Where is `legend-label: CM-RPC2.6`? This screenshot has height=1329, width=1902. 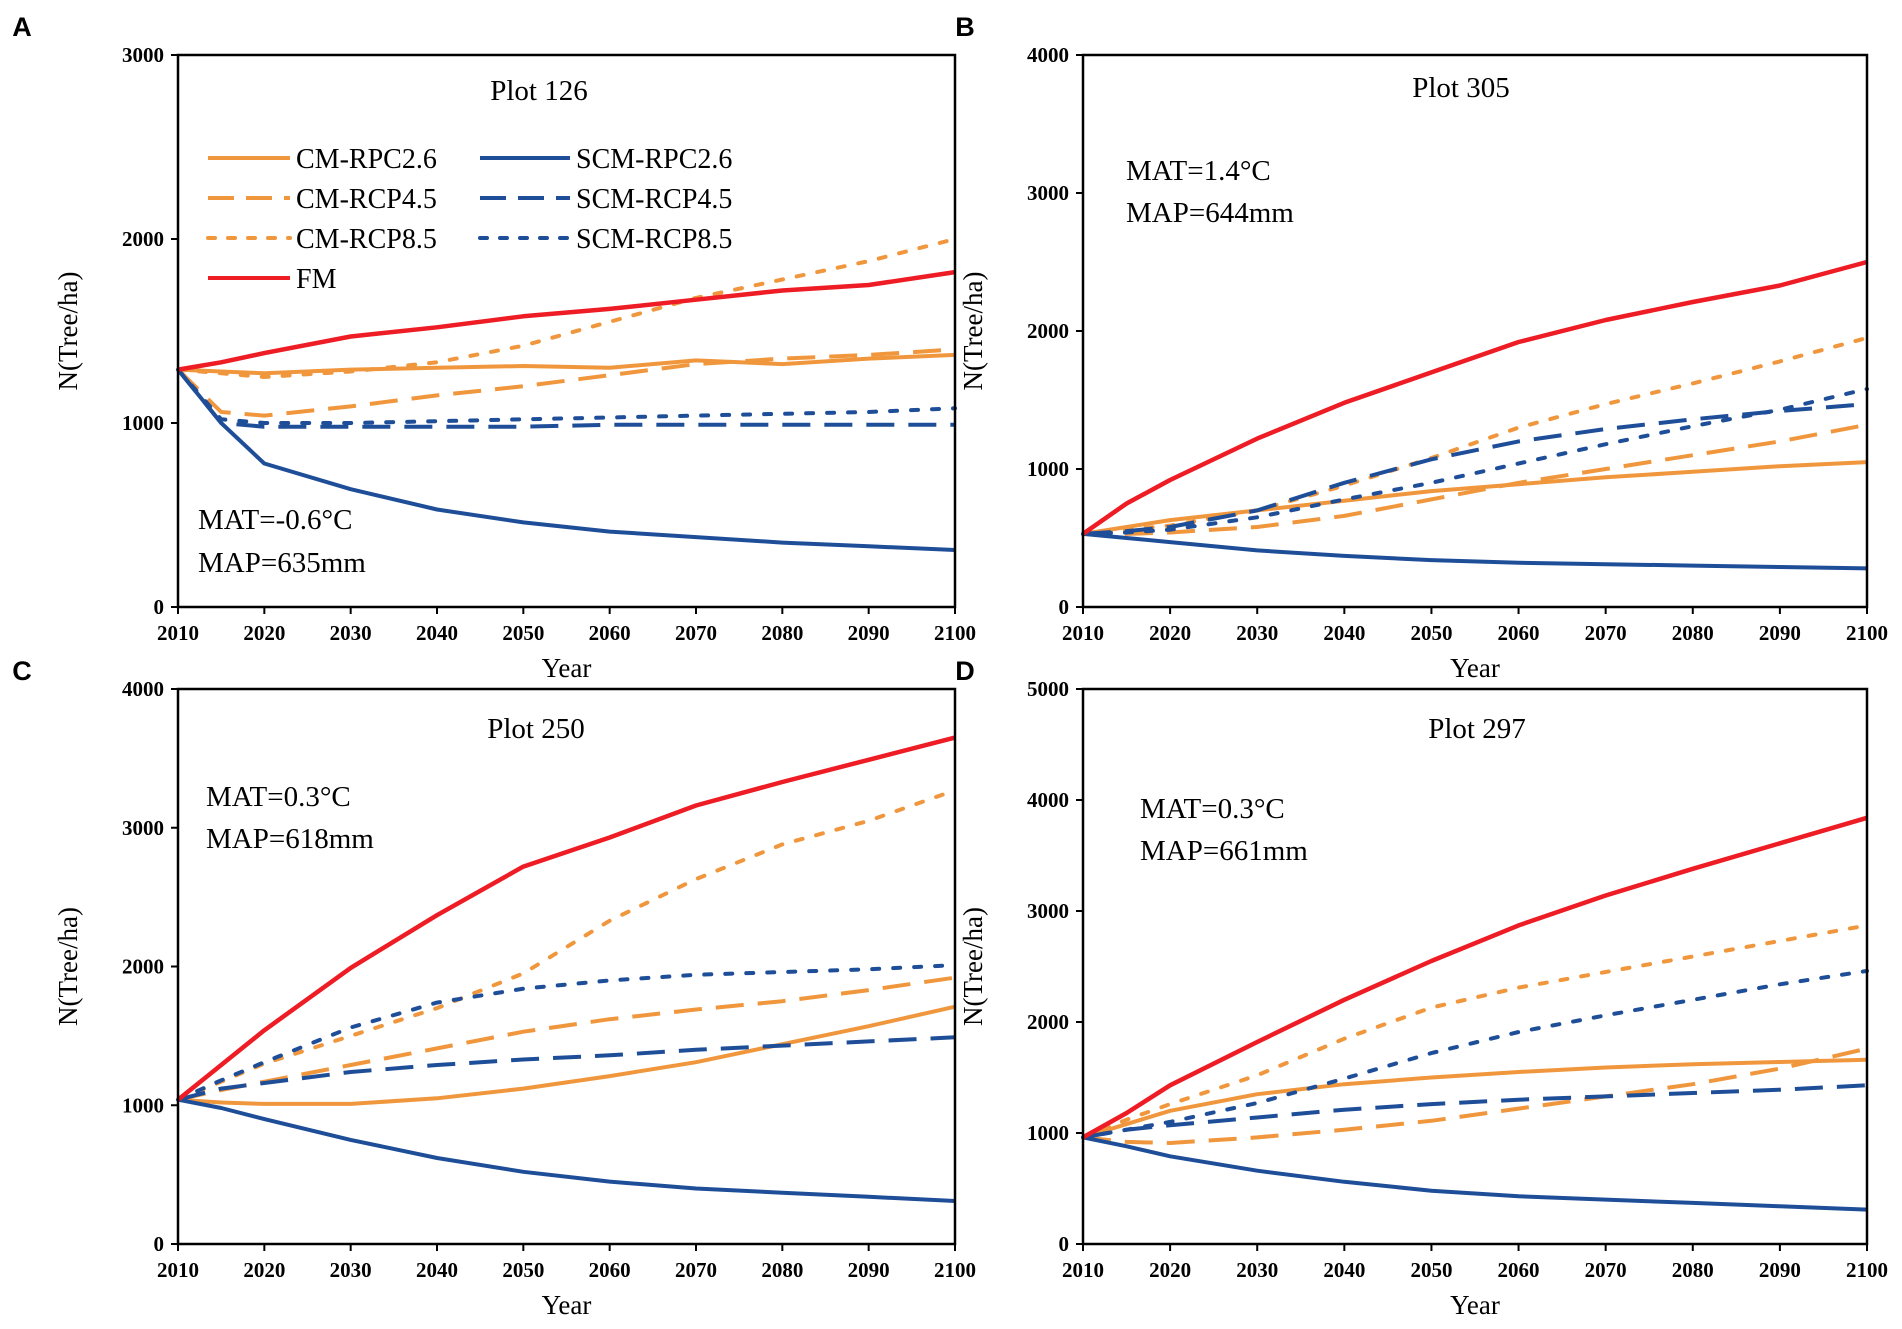
legend-label: CM-RPC2.6 is located at coordinates (366, 159).